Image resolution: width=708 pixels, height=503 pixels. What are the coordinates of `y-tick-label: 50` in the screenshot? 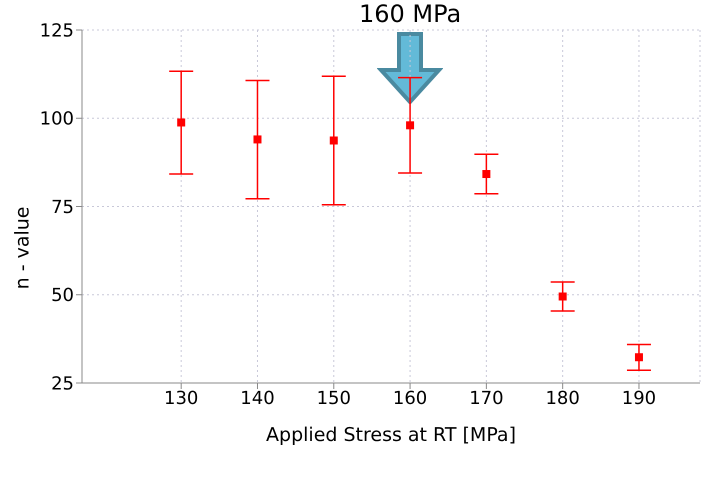 It's located at (62, 295).